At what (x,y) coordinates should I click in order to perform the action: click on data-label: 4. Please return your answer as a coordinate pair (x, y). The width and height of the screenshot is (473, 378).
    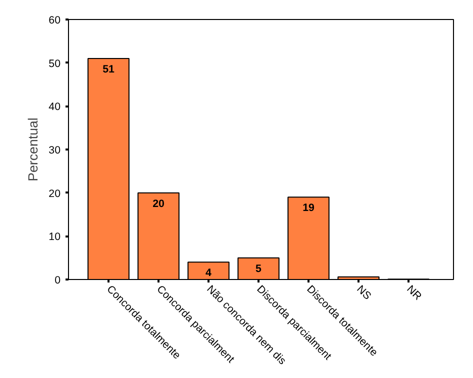
    Looking at the image, I should click on (209, 273).